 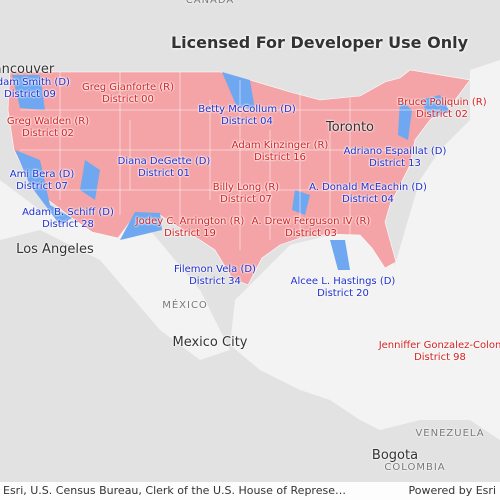 I want to click on label-name: Adam B. Schiff (D), so click(x=68, y=212).